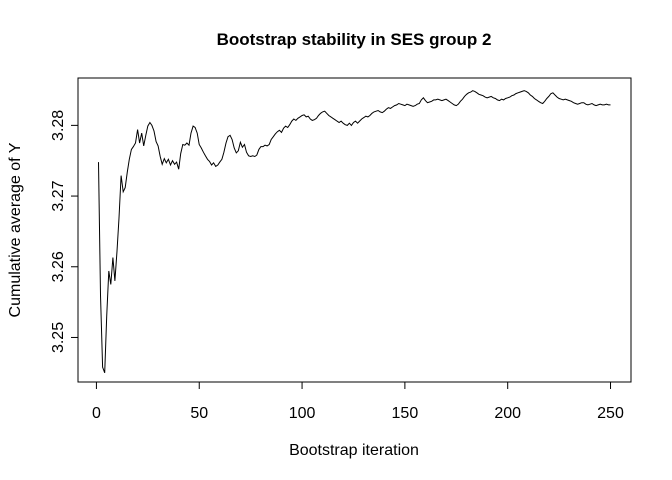 The image size is (672, 480). What do you see at coordinates (58, 266) in the screenshot?
I see `y-tick-label: 3.26` at bounding box center [58, 266].